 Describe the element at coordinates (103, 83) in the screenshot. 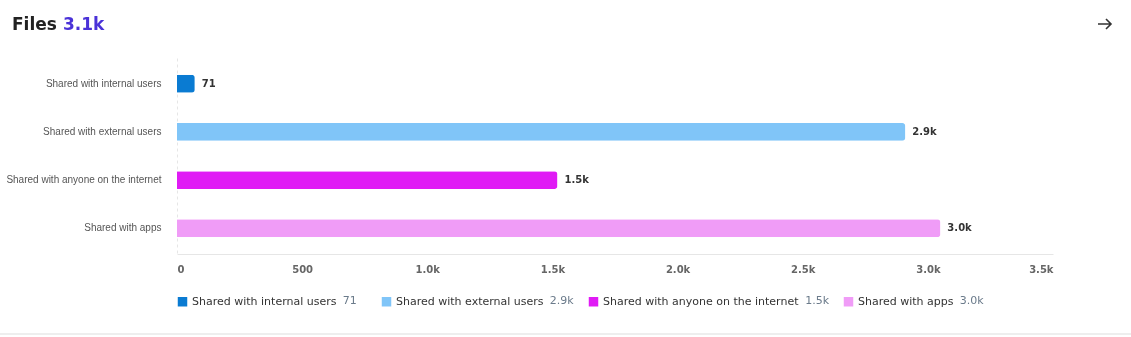

I see `y-tick-label: Shared with internal users` at that location.